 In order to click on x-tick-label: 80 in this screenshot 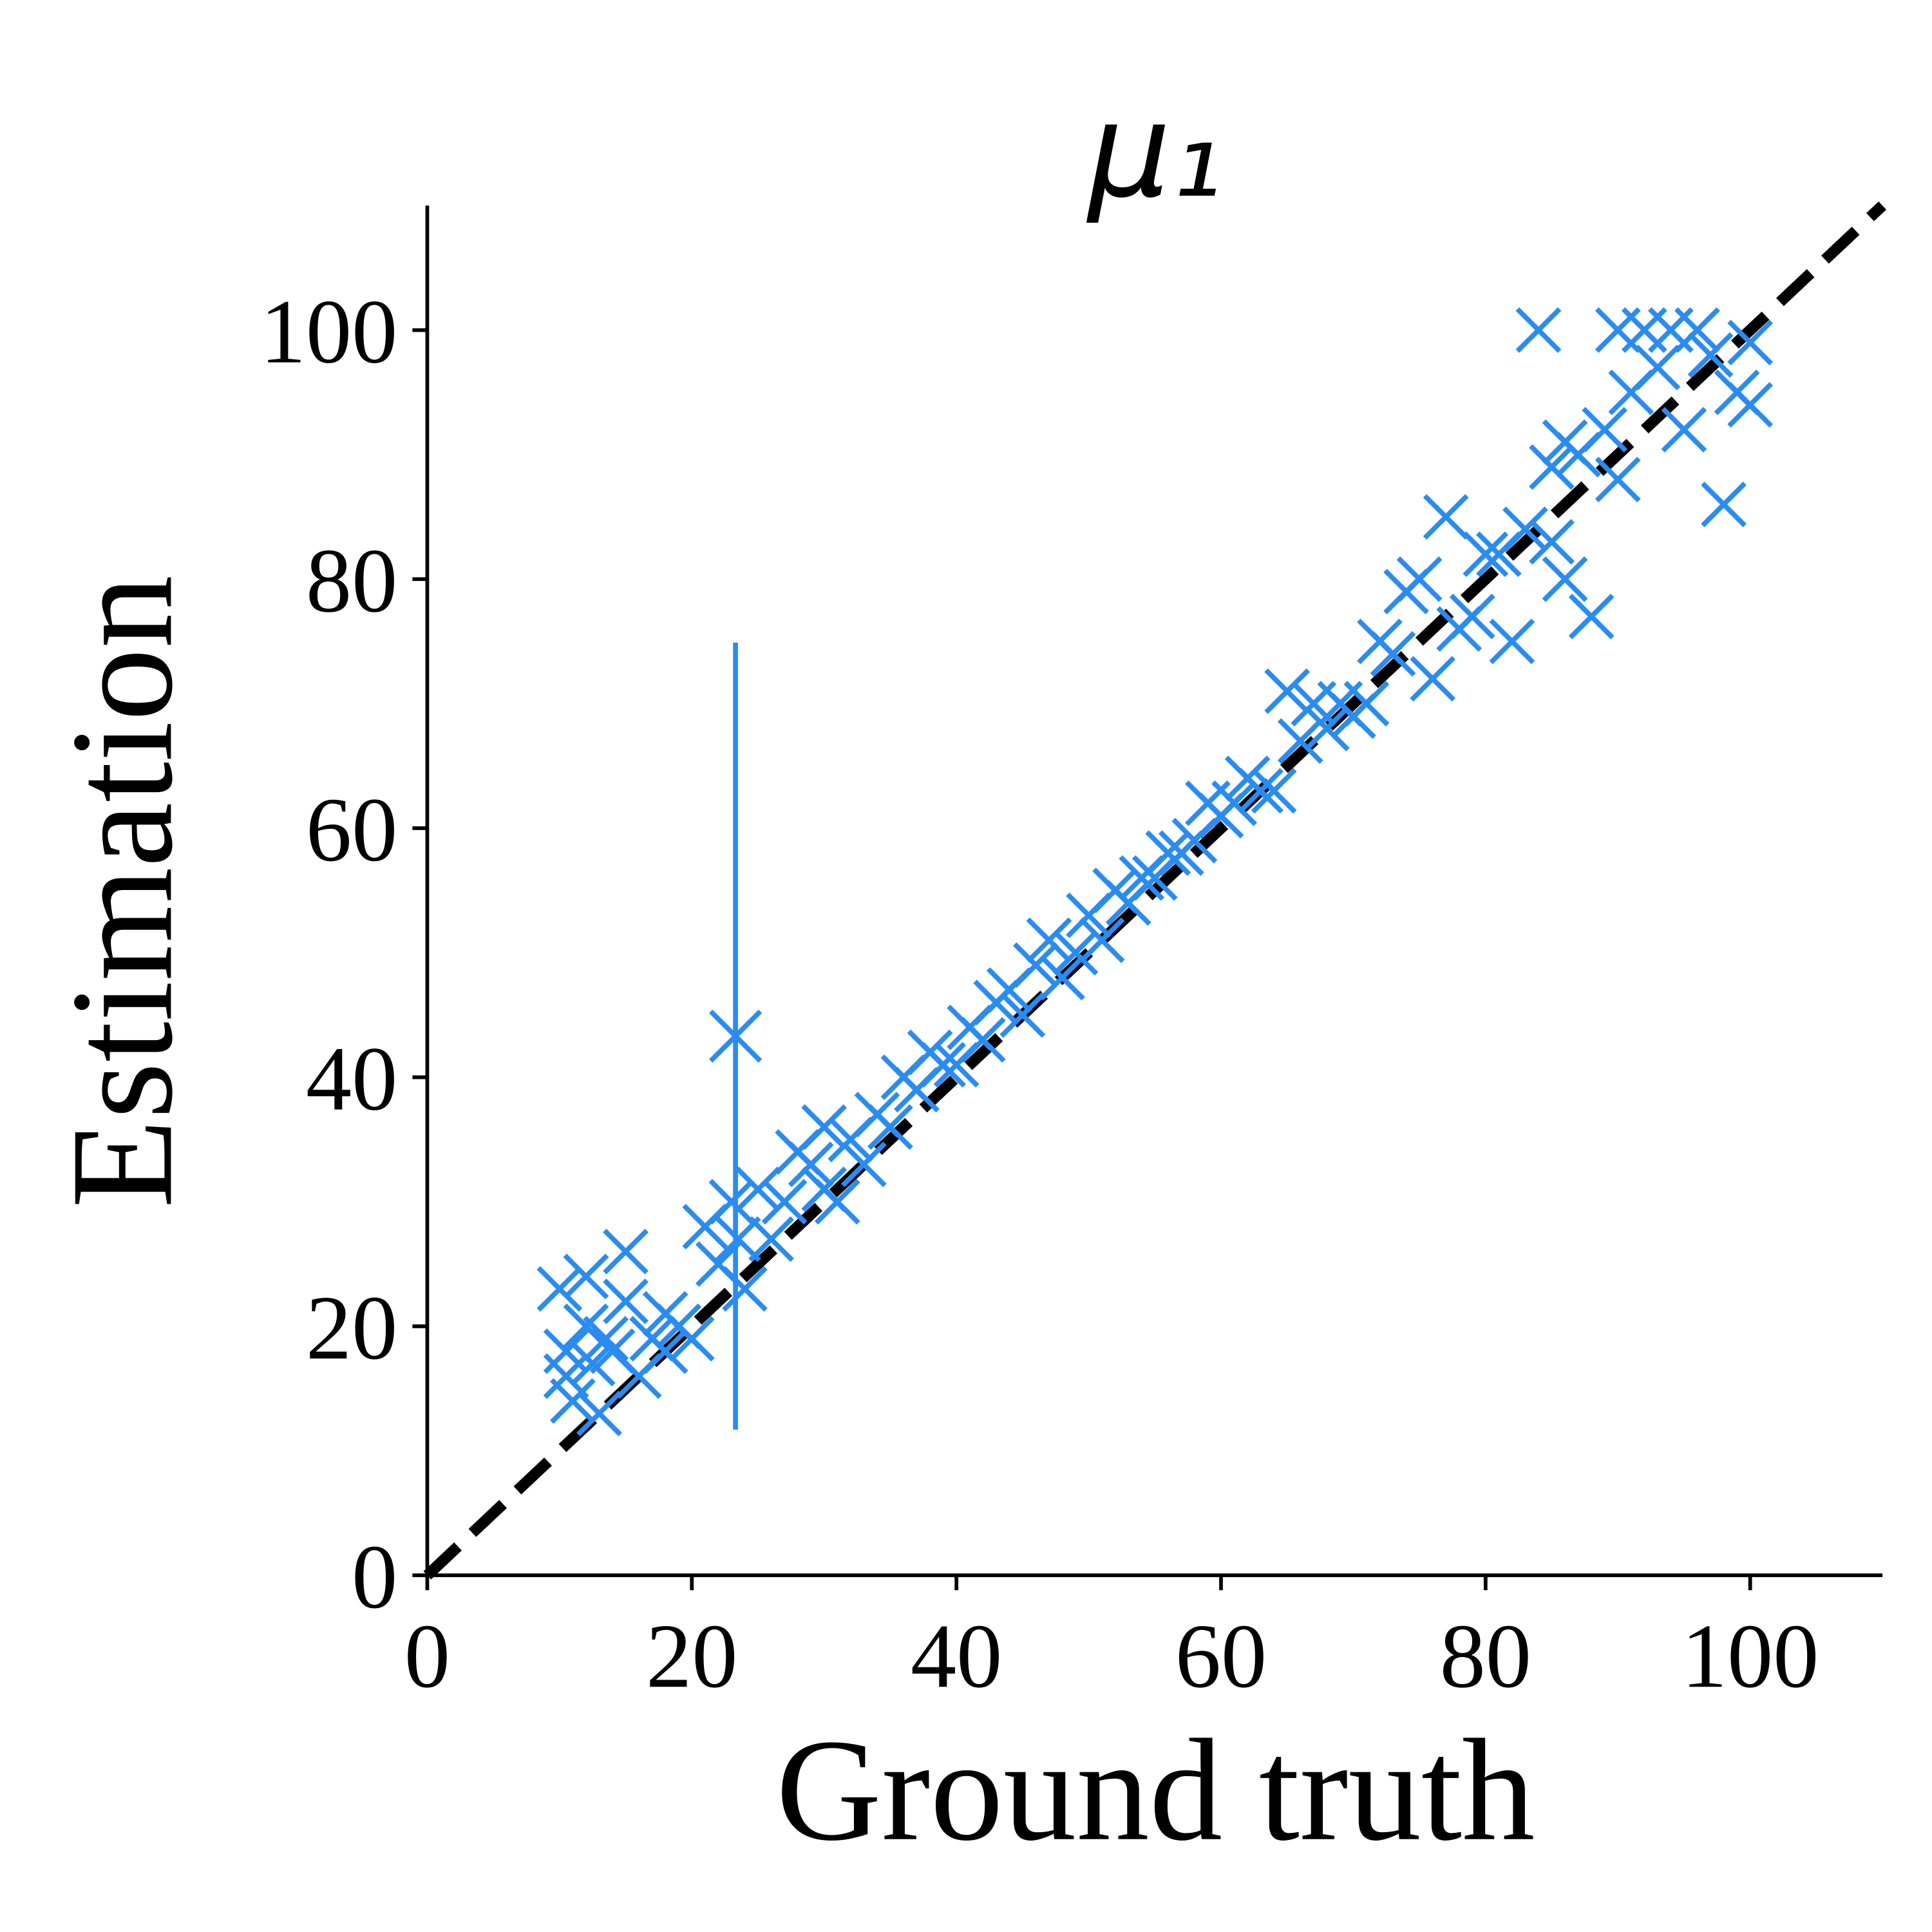, I will do `click(1485, 1656)`.